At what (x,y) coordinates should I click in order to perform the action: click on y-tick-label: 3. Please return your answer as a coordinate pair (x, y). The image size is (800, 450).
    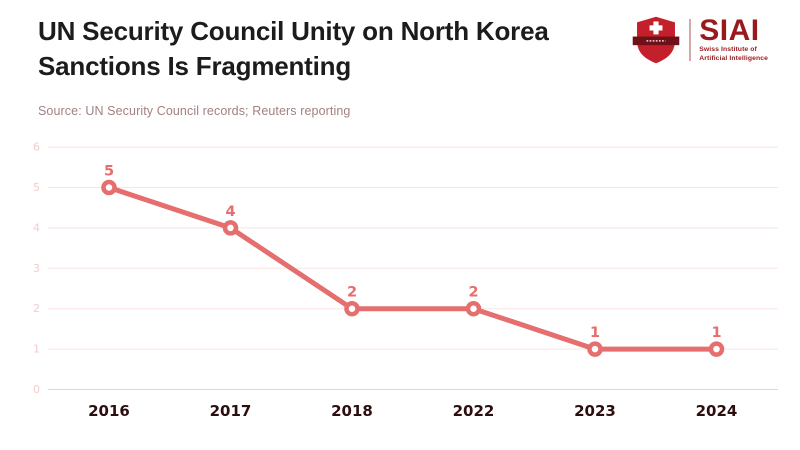
    Looking at the image, I should click on (36, 268).